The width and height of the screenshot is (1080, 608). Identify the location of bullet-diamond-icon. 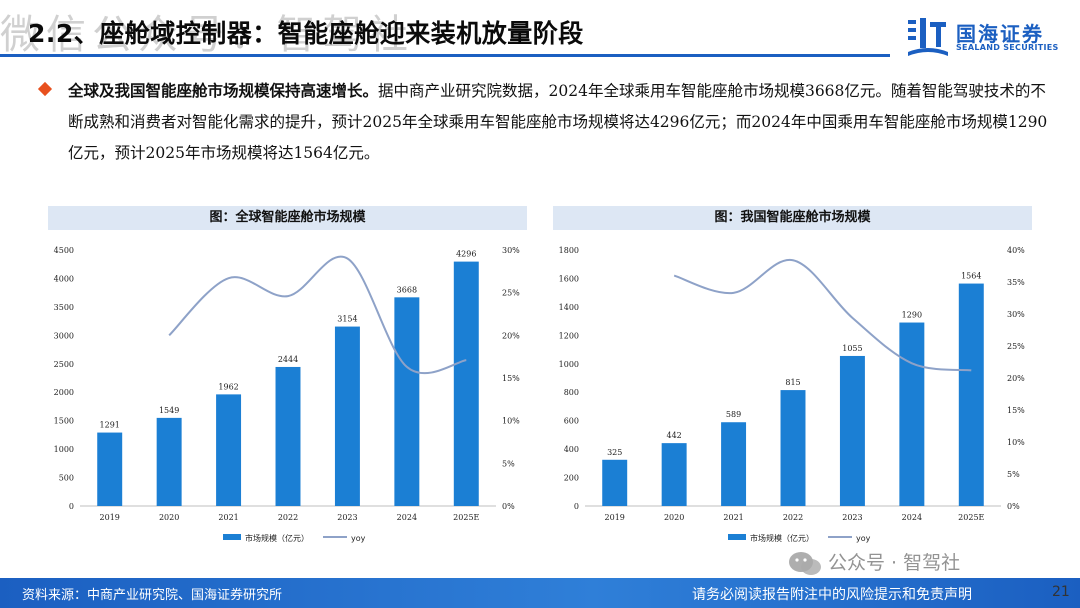
(45, 89).